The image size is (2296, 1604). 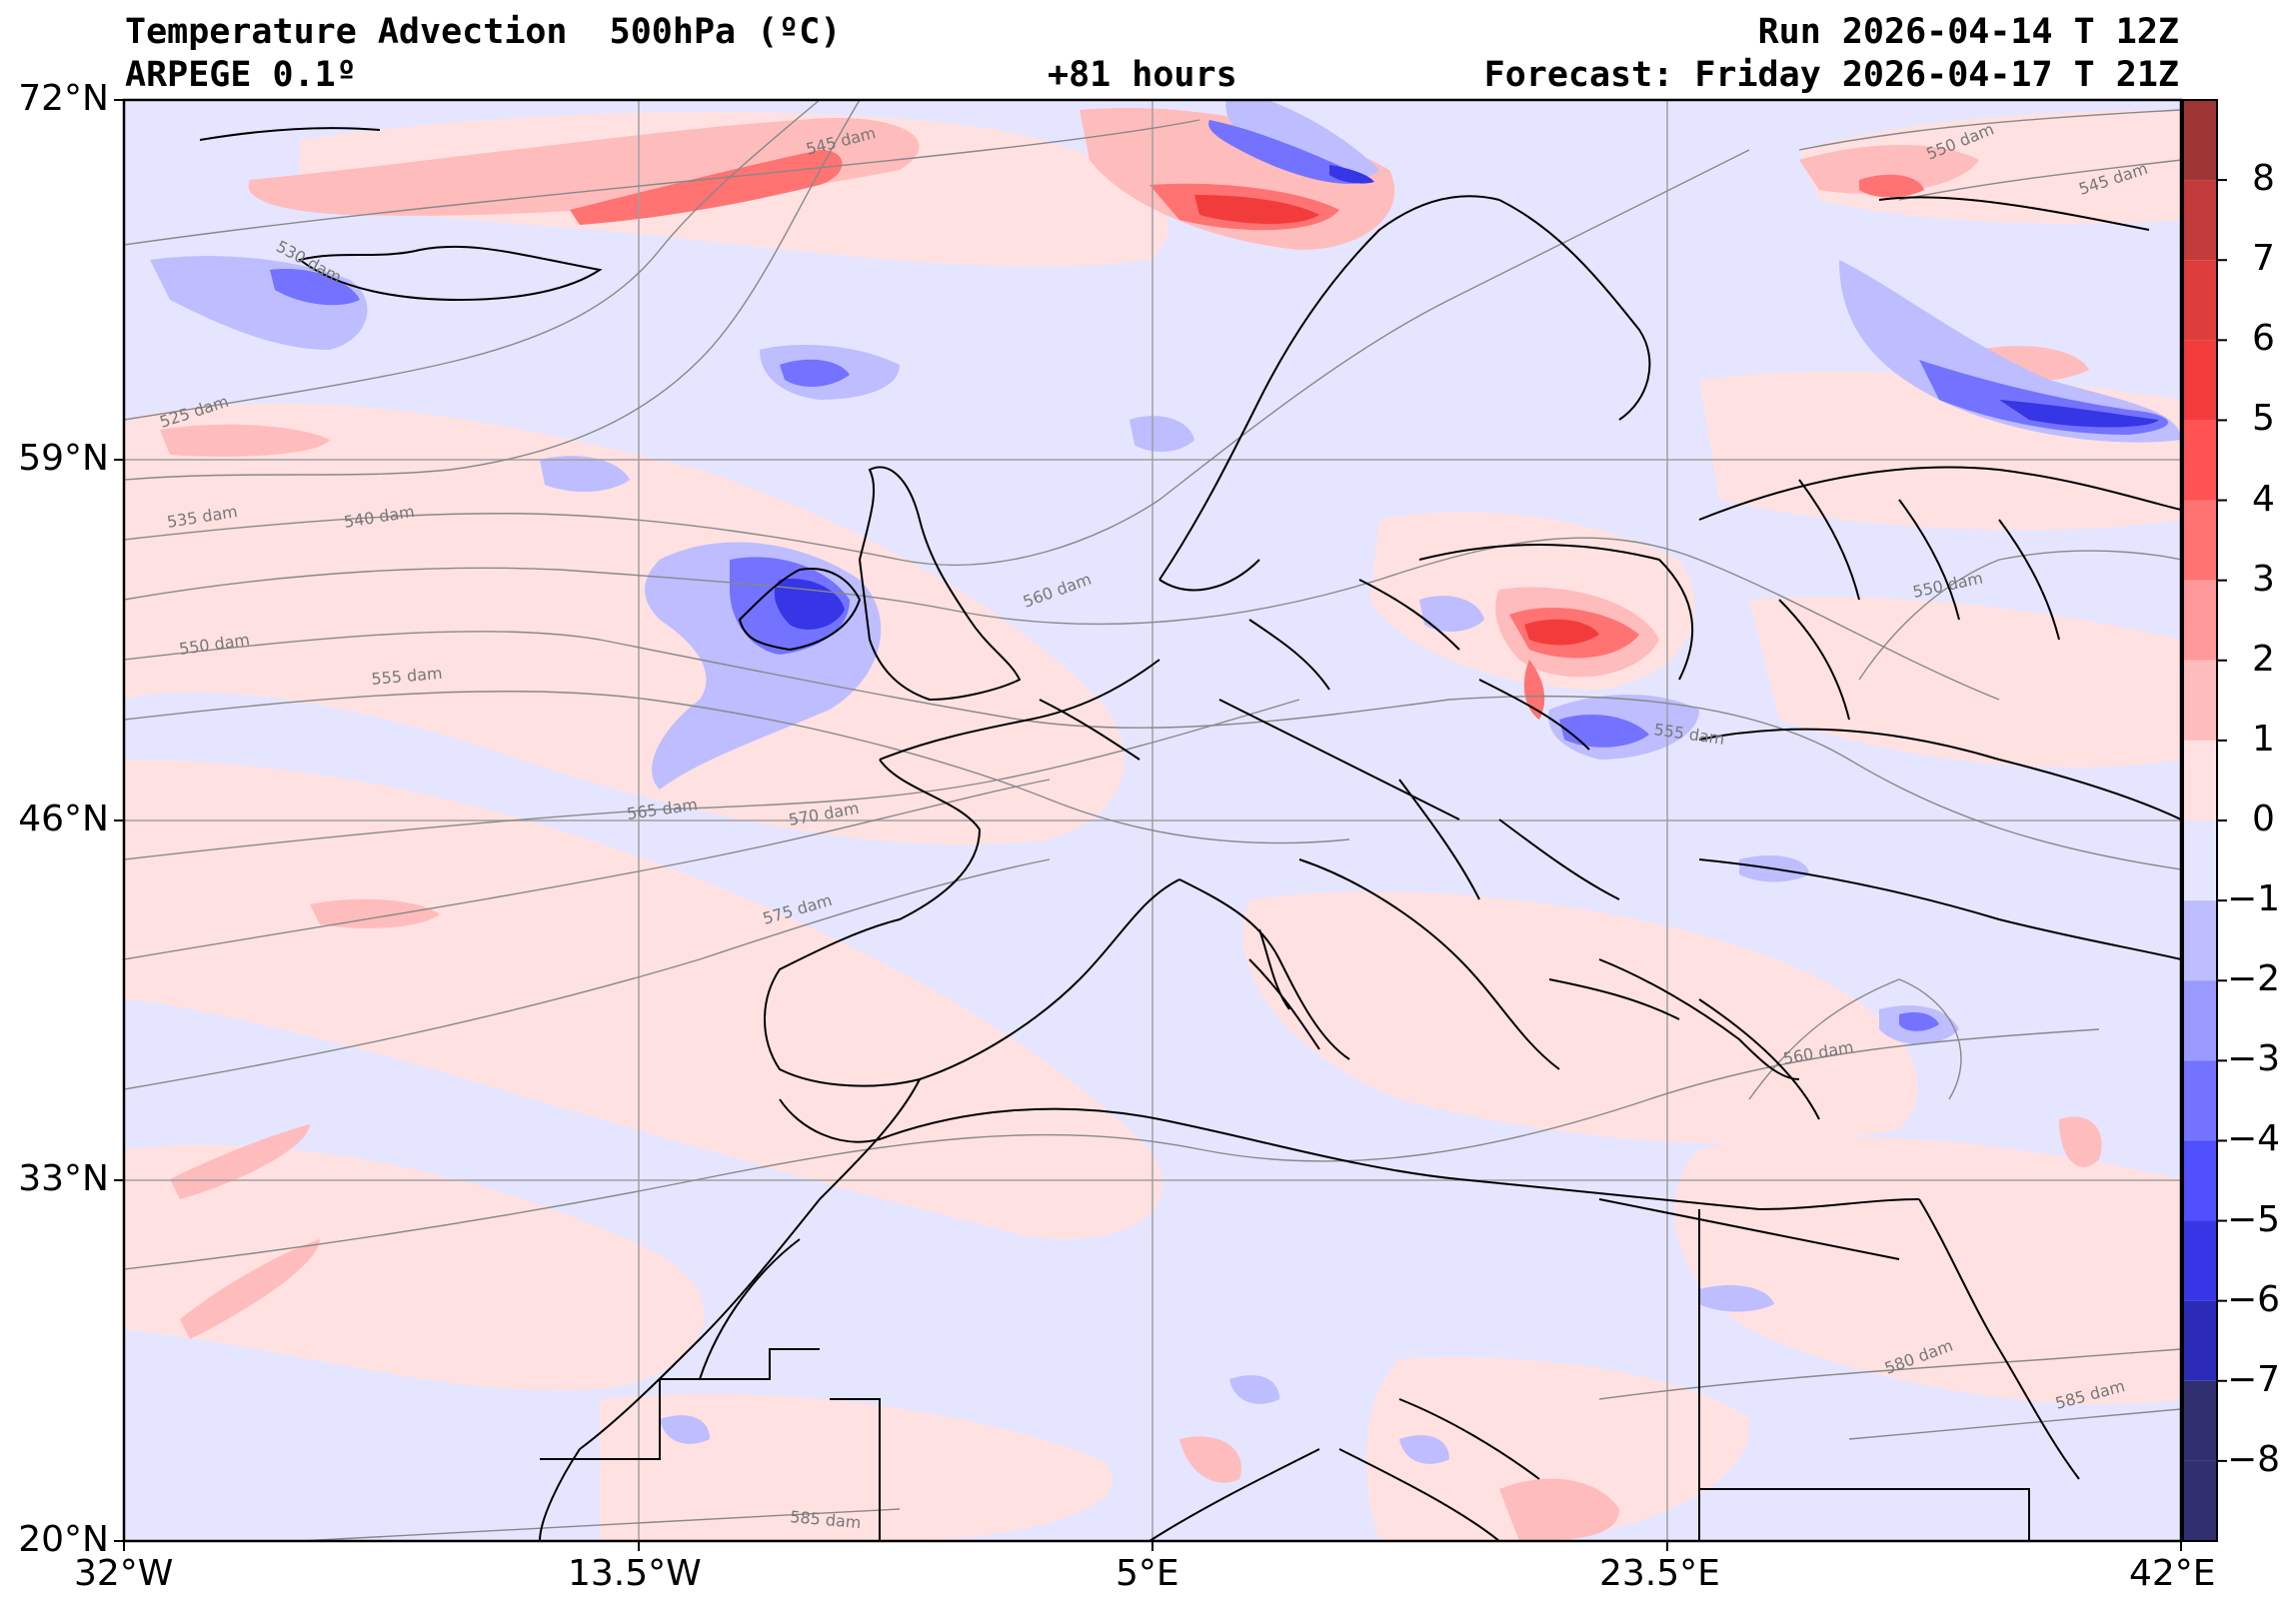 I want to click on colorbar-tick-label: 8, so click(x=2264, y=179).